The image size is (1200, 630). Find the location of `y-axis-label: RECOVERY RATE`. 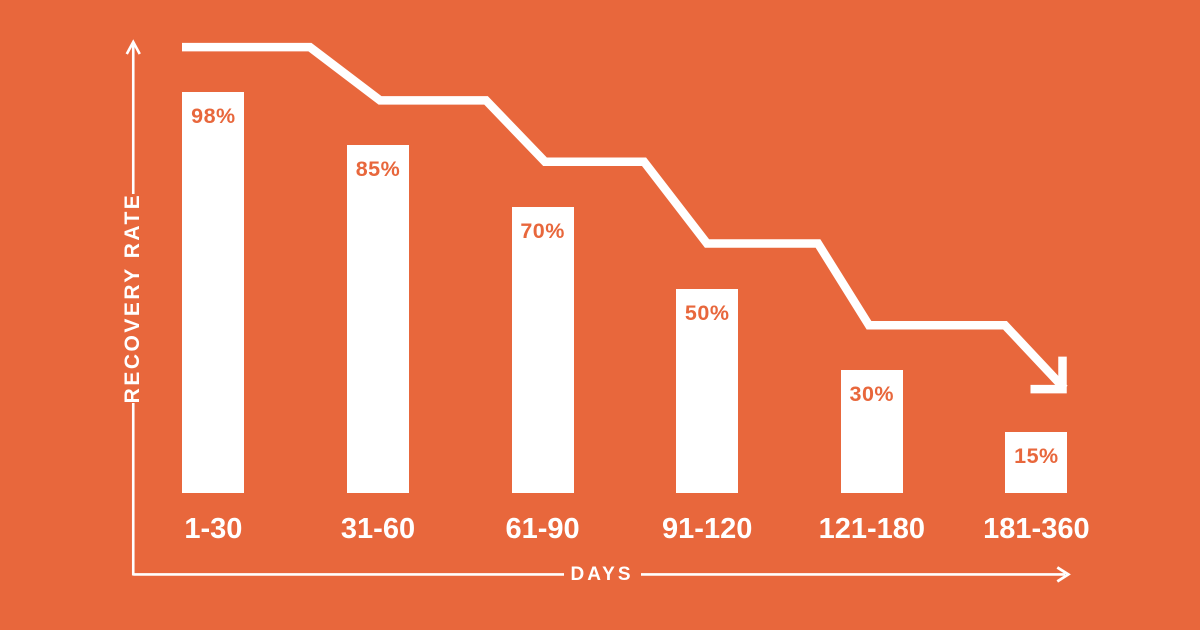

y-axis-label: RECOVERY RATE is located at coordinates (132, 298).